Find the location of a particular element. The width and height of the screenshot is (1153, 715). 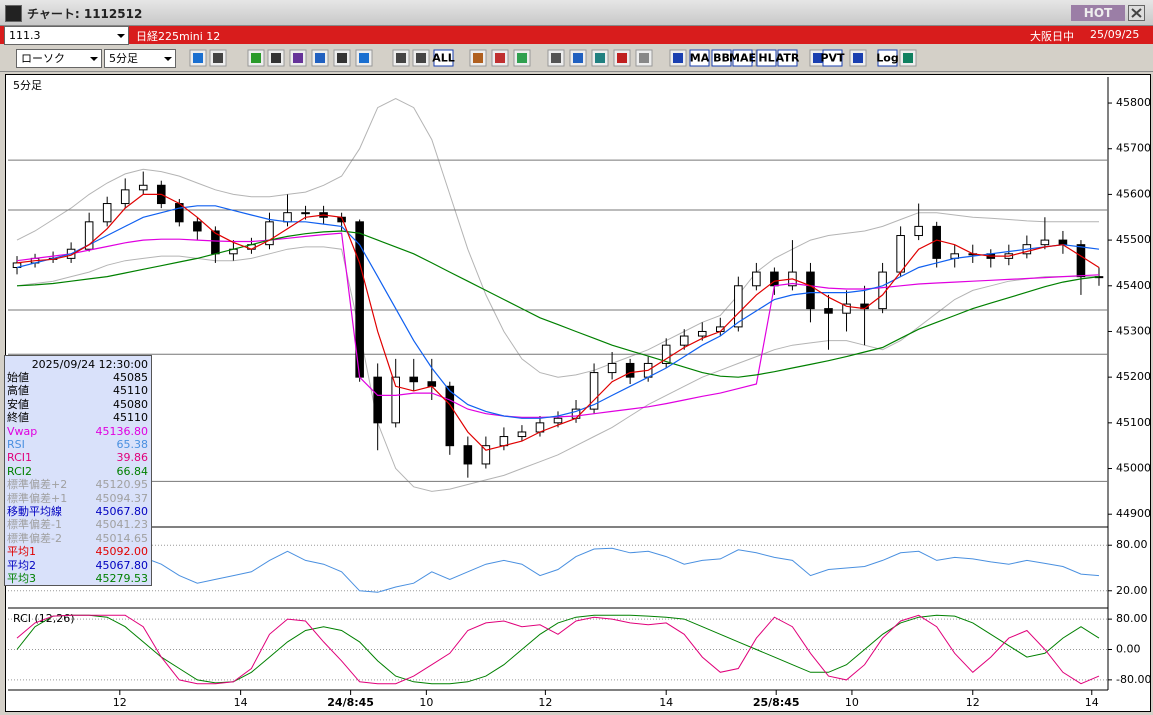

symbol-bar: 111.3 日経225mini 12 大阪日中 25/09/25 is located at coordinates (576, 35).